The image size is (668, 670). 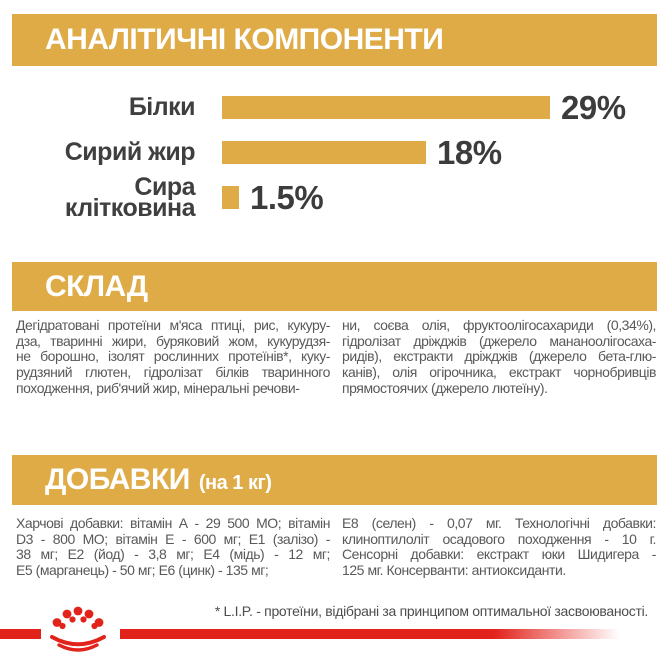 I want to click on chart-row: Сирий жир 18%, so click(x=334, y=152).